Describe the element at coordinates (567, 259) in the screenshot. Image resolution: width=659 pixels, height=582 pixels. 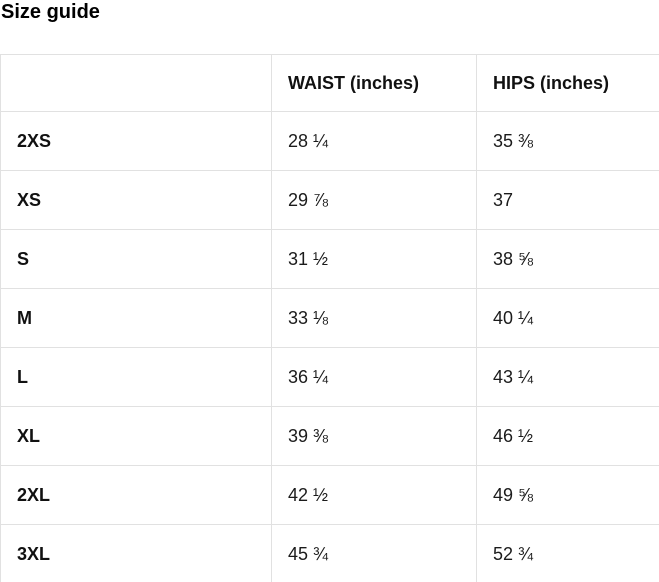
I see `hips-value: 38 ⅝` at that location.